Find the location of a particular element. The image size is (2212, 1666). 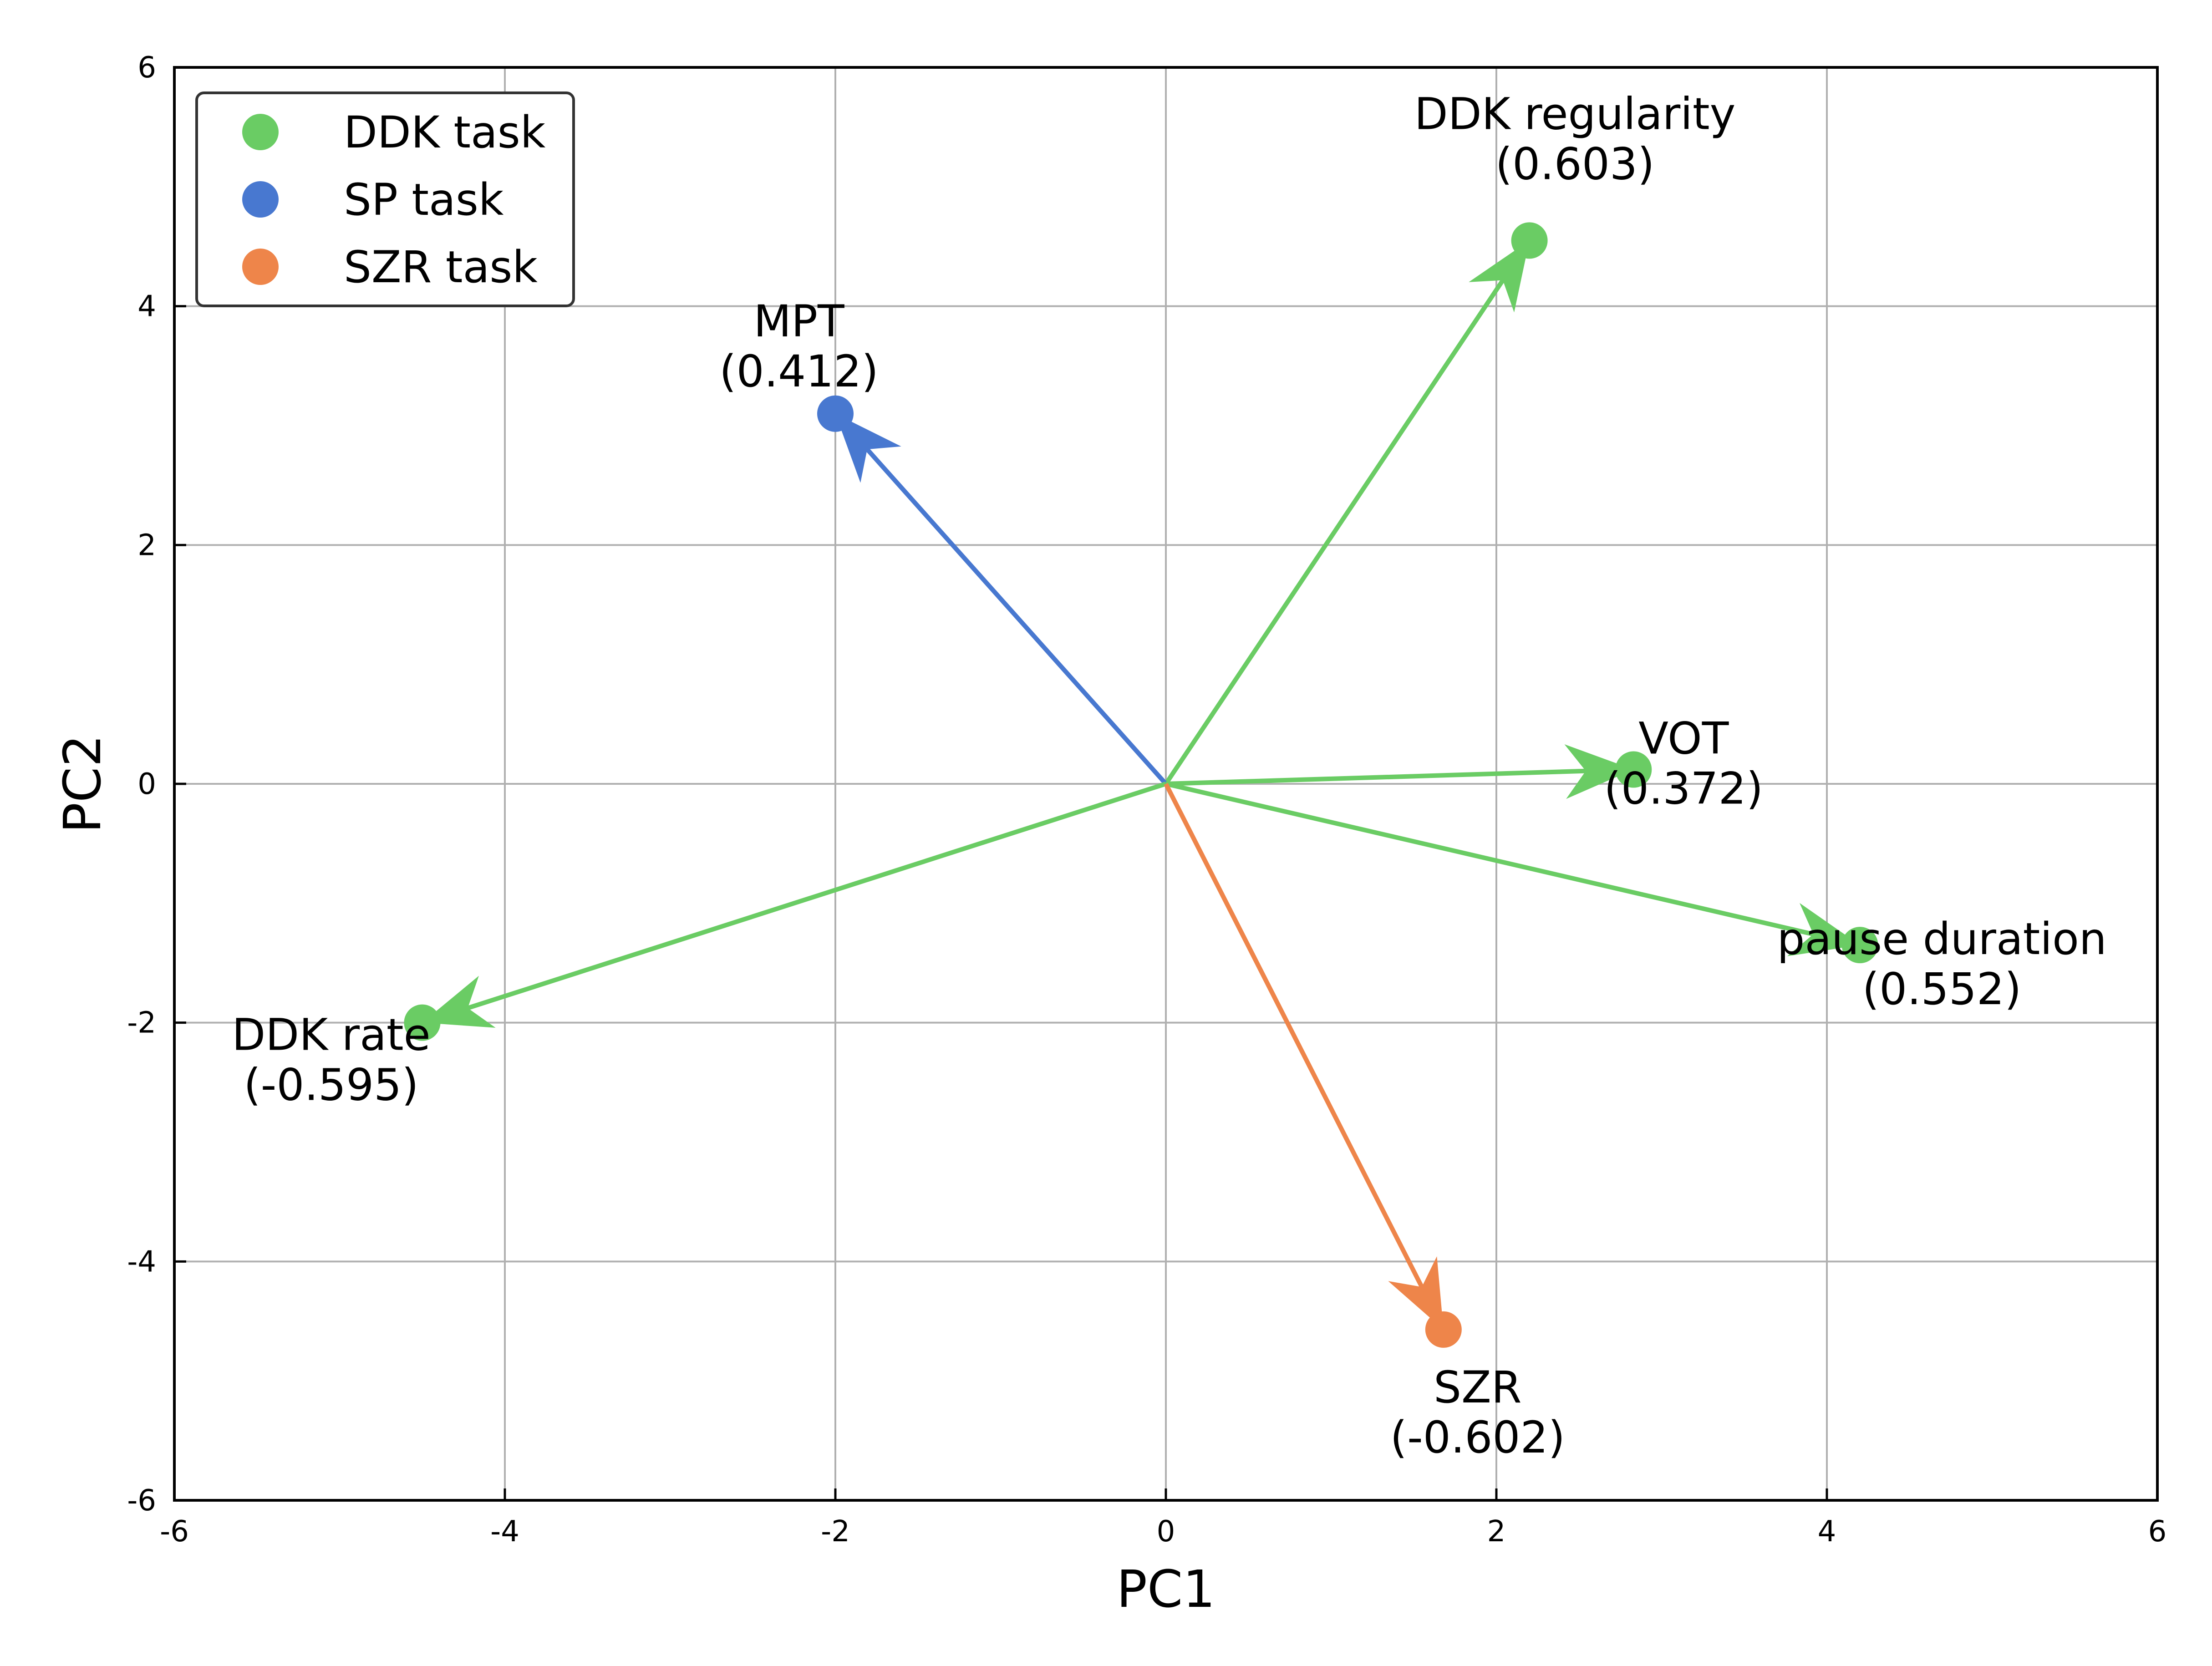

vector-vot: VOT(0.372) is located at coordinates (1464, 763).